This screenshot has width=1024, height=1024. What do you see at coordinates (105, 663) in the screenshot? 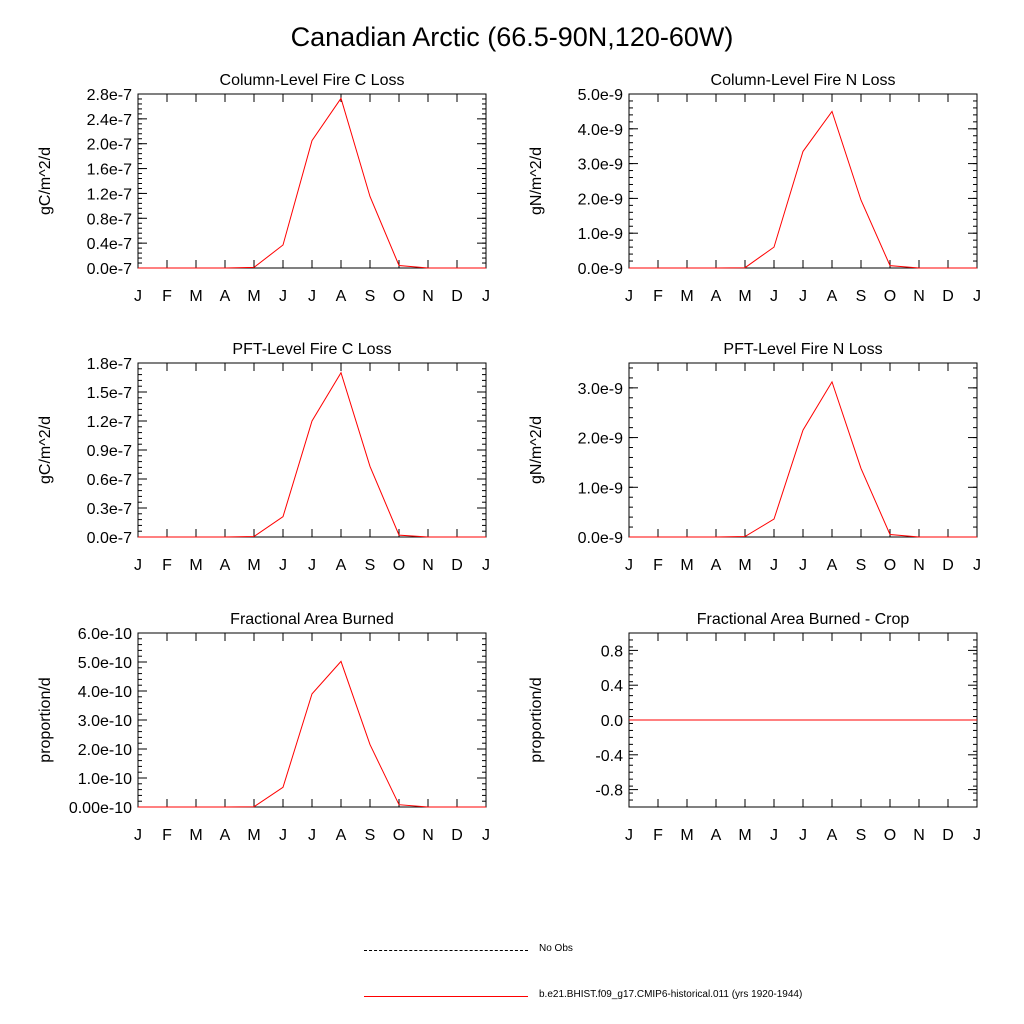
I see `y-tick-label: 5.0e-10` at bounding box center [105, 663].